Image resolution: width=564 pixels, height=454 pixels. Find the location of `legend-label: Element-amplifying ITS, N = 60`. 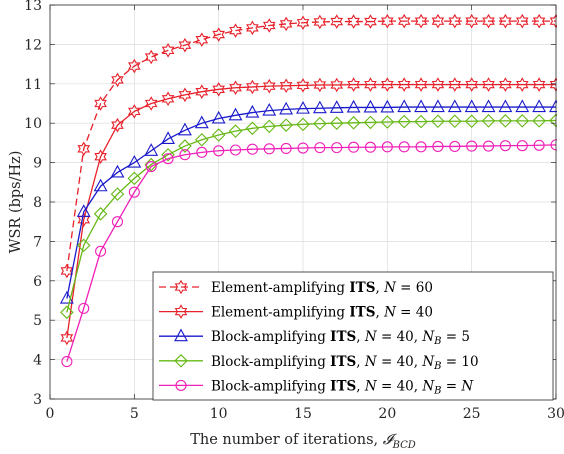

legend-label: Element-amplifying ITS, N = 60 is located at coordinates (322, 288).